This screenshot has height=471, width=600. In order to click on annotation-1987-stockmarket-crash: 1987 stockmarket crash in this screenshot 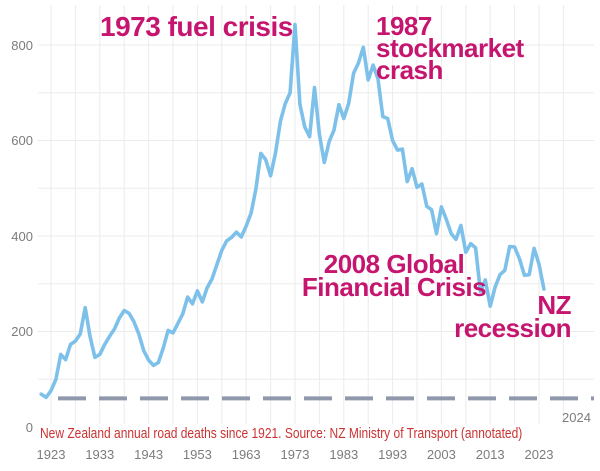, I will do `click(450, 48)`.